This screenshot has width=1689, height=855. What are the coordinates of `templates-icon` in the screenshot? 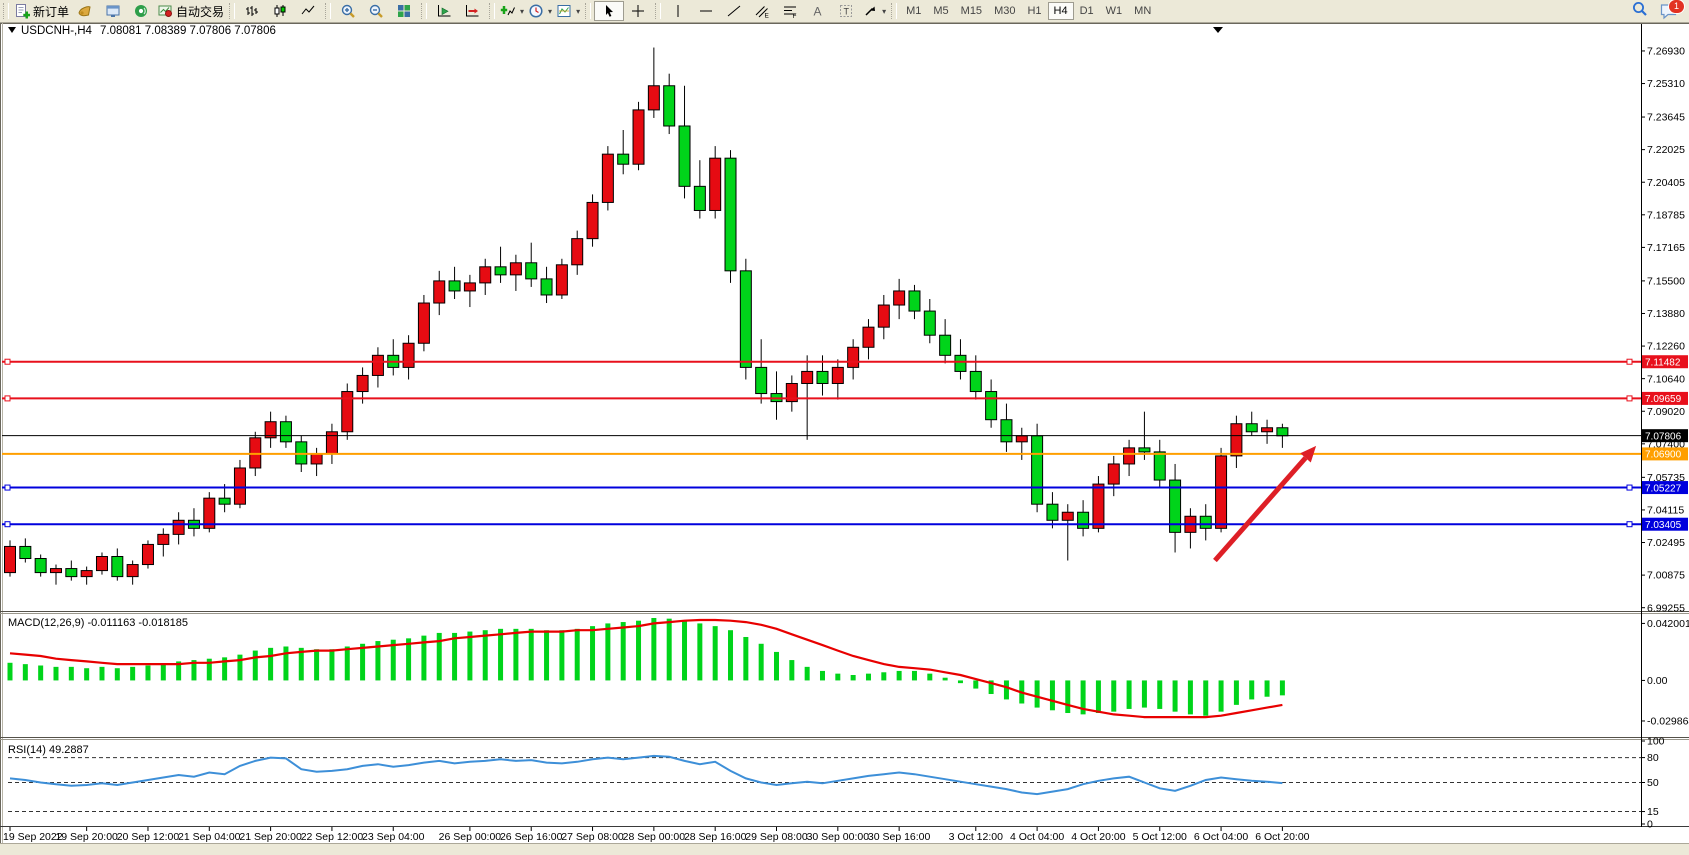 It's located at (564, 11).